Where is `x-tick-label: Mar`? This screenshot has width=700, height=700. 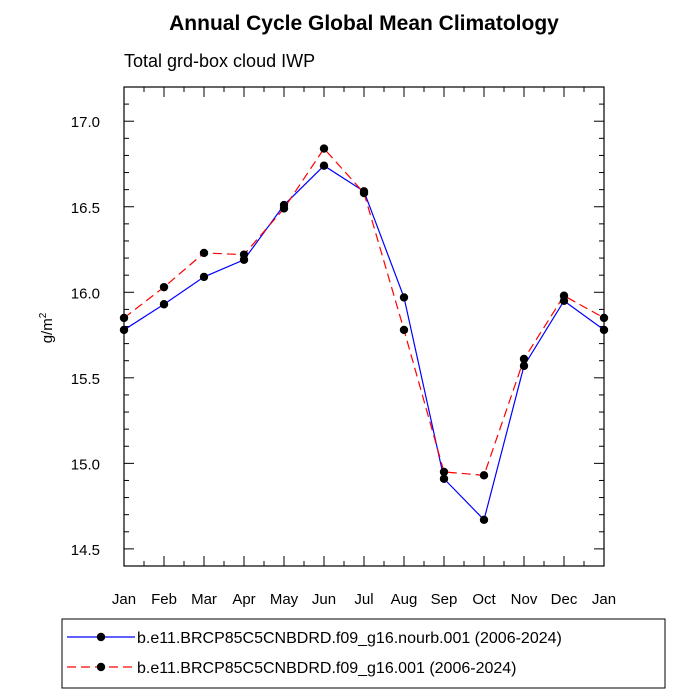 x-tick-label: Mar is located at coordinates (204, 599).